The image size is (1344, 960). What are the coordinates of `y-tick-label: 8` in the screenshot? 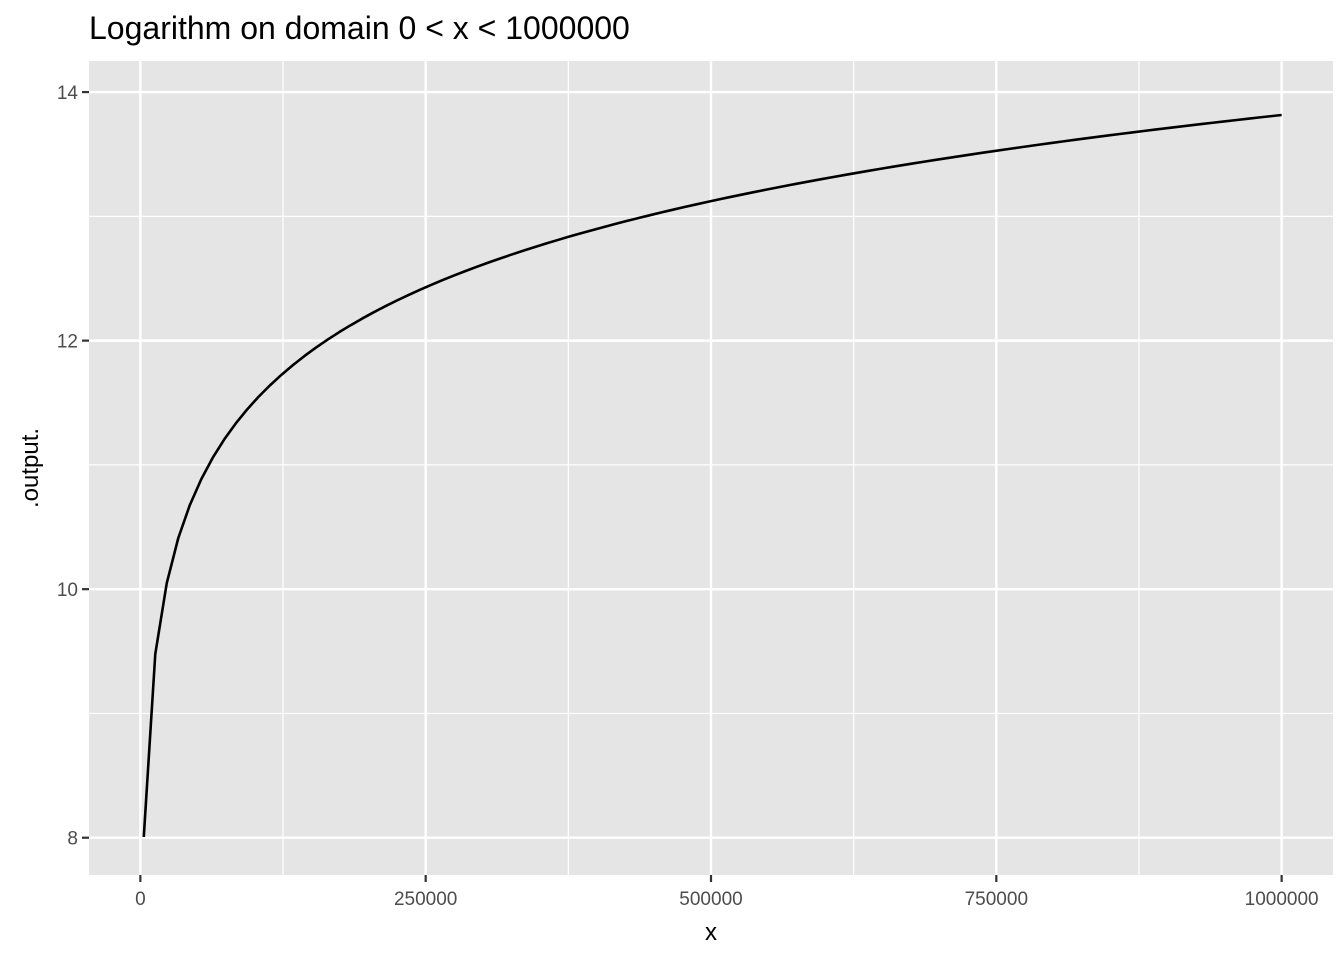 It's located at (72, 839).